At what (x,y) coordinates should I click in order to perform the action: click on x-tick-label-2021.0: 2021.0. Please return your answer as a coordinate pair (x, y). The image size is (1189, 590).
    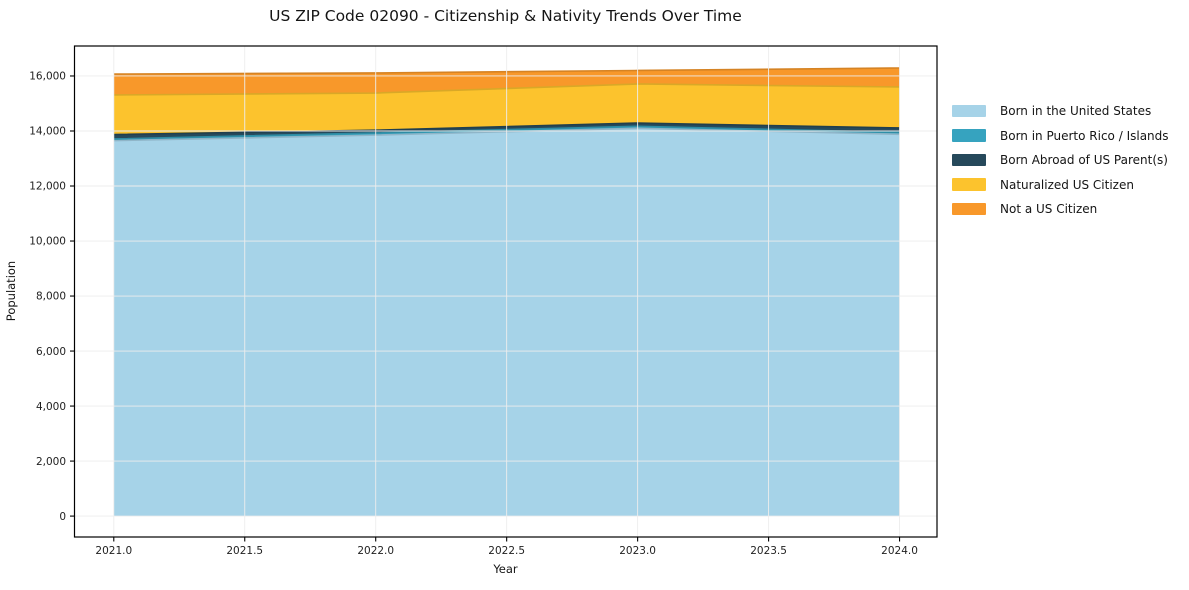
    Looking at the image, I should click on (113, 551).